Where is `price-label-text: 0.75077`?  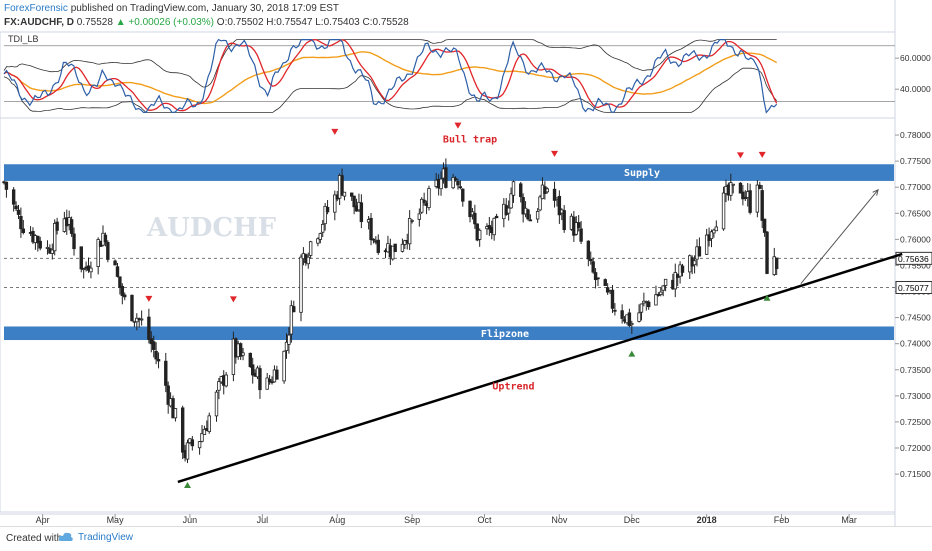
price-label-text: 0.75077 is located at coordinates (913, 288).